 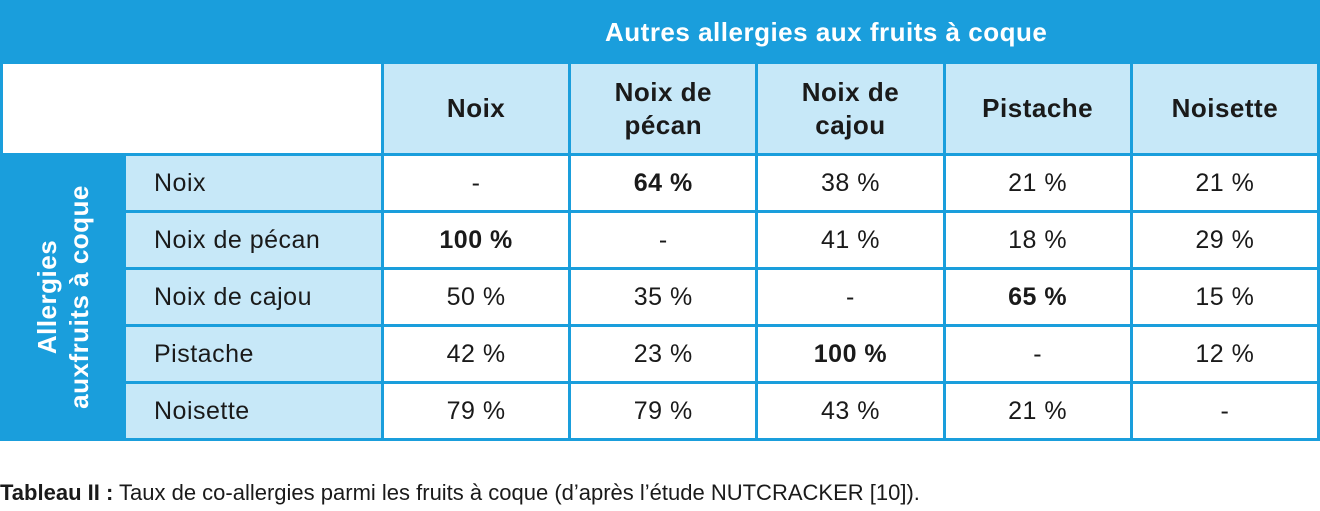 I want to click on row-header: Pistache, so click(x=253, y=354).